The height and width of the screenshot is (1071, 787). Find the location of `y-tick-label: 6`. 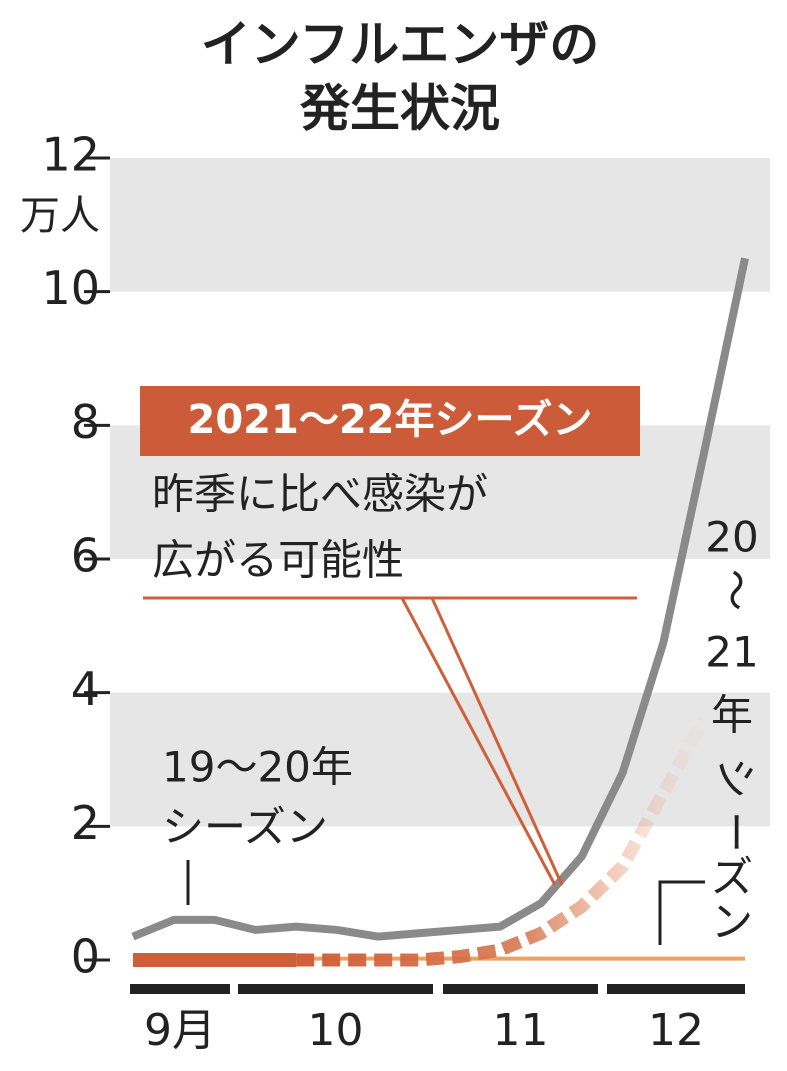

y-tick-label: 6 is located at coordinates (85, 556).